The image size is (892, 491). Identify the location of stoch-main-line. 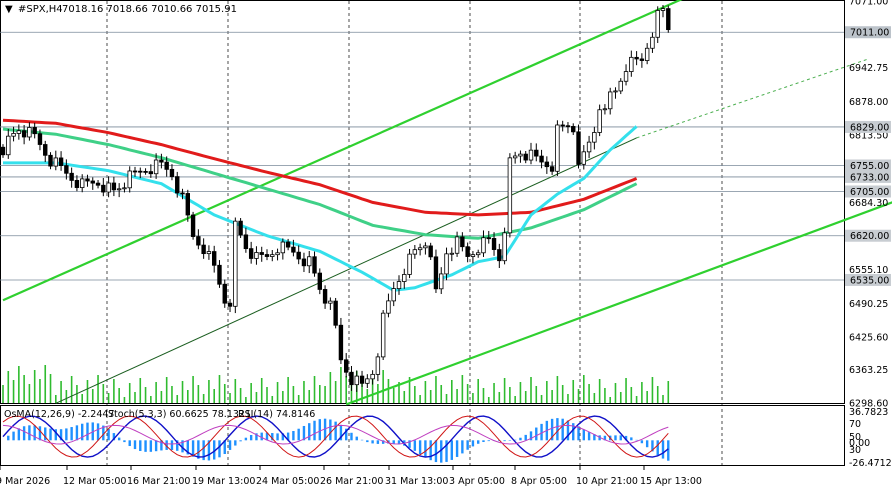
(335, 436).